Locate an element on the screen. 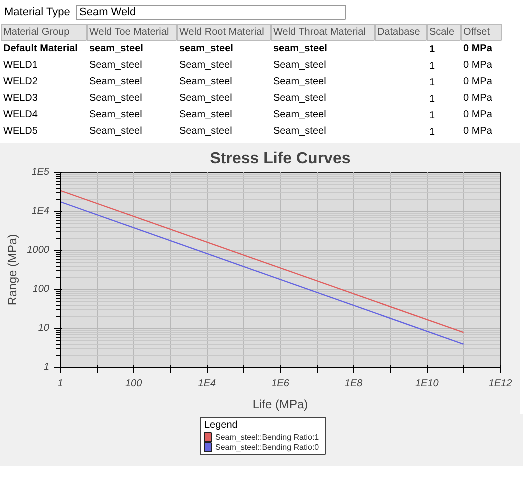  y-tick-label: 1E4 is located at coordinates (41, 211).